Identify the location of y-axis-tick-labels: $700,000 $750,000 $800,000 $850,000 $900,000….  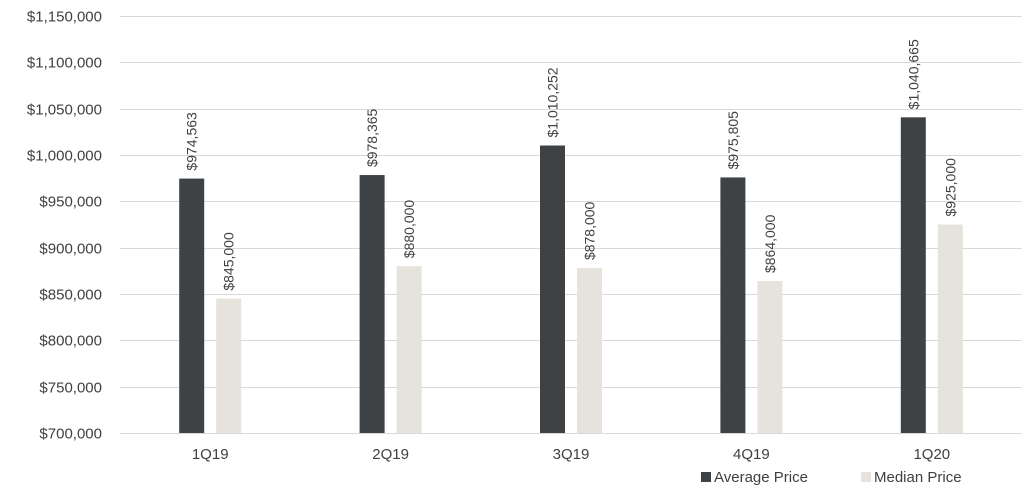
(64, 226).